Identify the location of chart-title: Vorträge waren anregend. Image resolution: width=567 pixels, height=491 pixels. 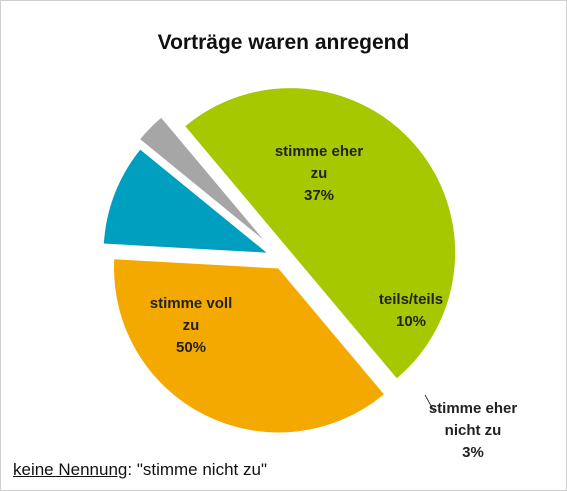
(283, 42).